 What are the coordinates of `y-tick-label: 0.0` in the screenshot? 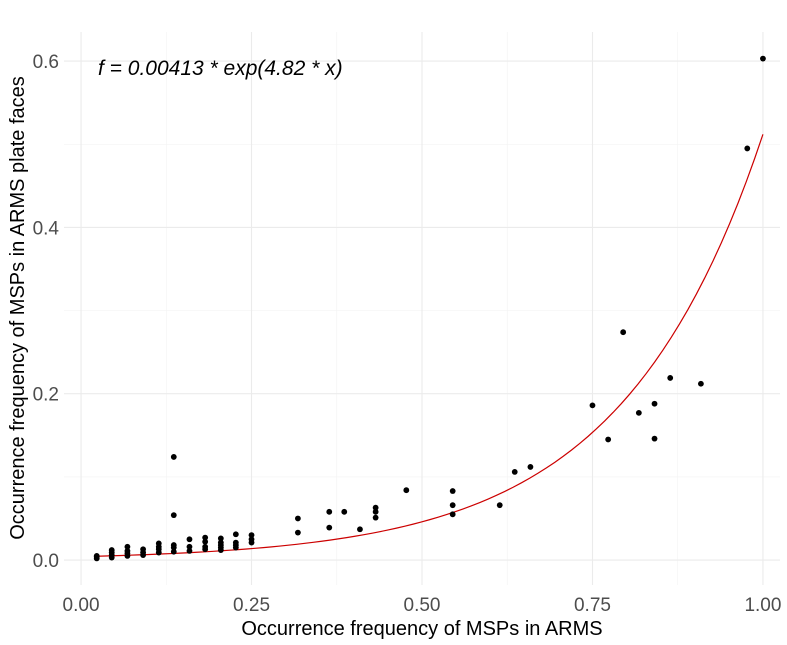 It's located at (46, 561).